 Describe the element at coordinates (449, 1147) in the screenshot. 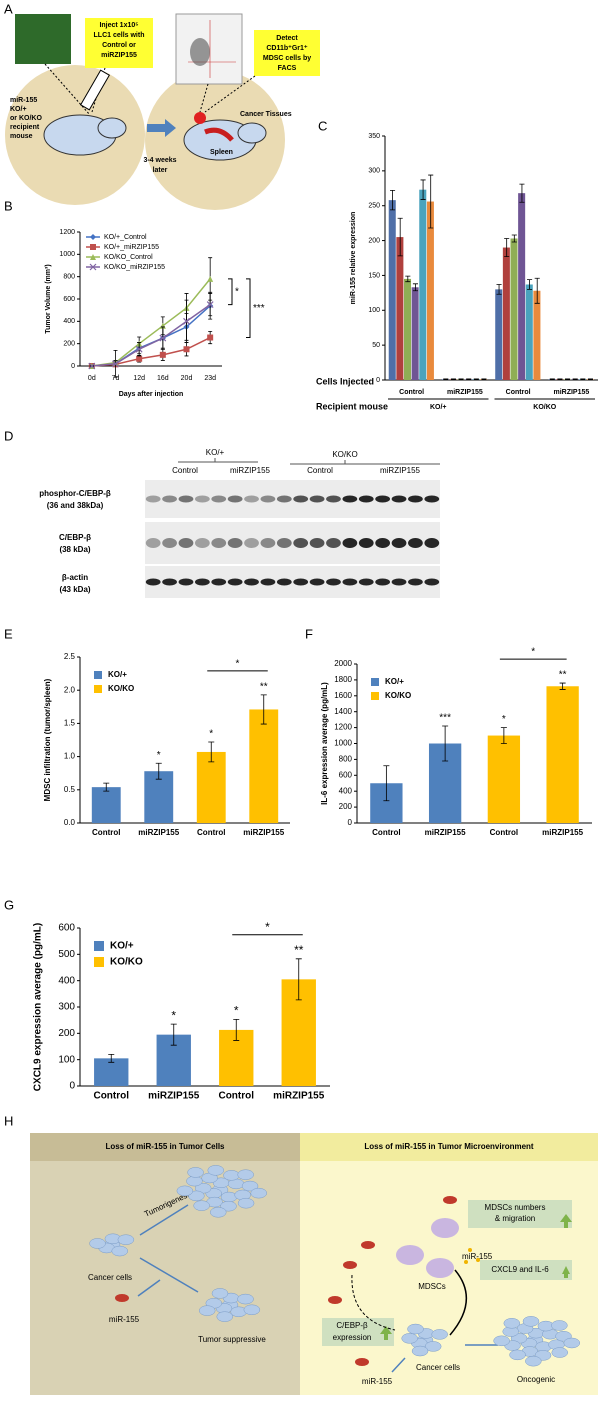

I see `right-header` at that location.